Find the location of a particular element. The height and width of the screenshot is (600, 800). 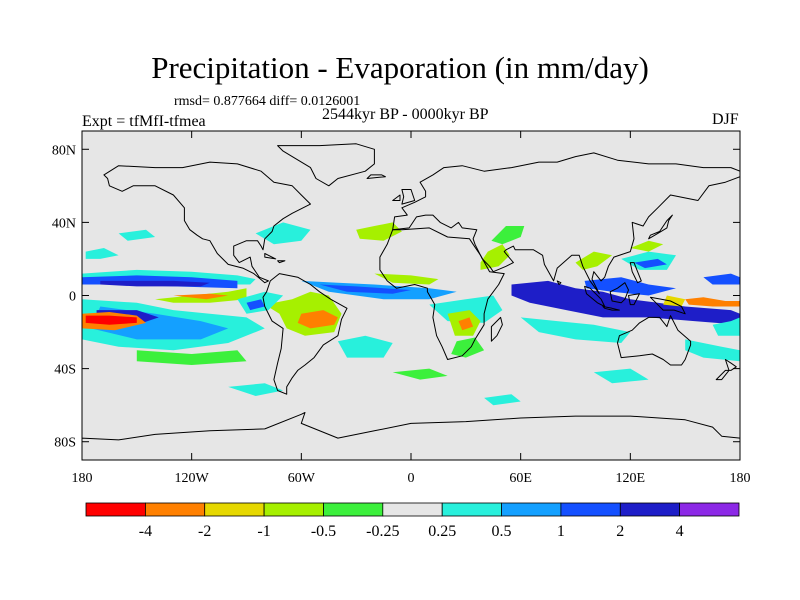

colorbar-label-8: 2 is located at coordinates (620, 531).